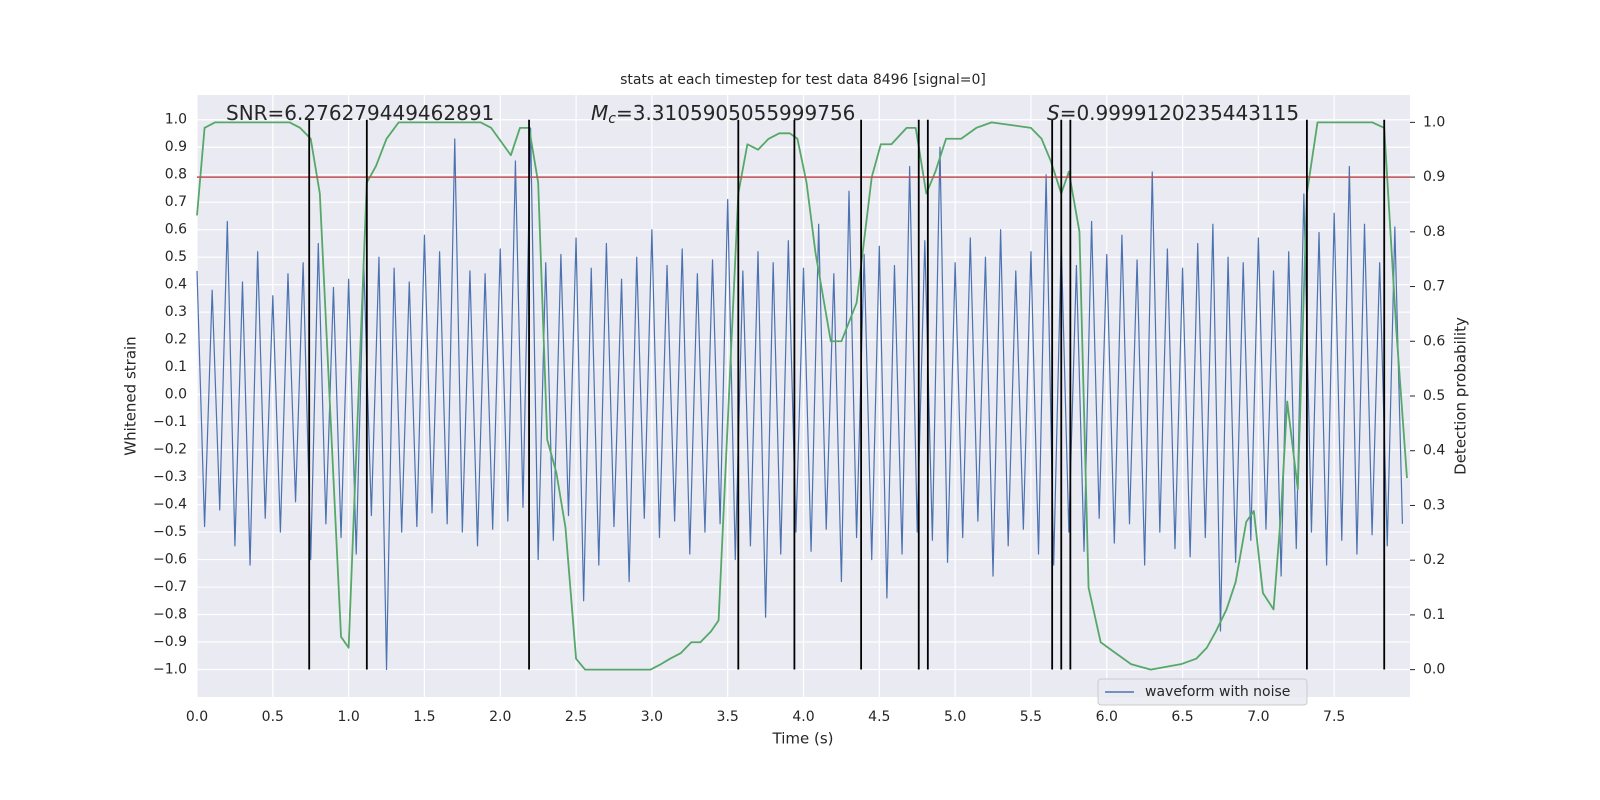 The height and width of the screenshot is (800, 1600). I want to click on y2-axis-label: Detection probability, so click(1461, 396).